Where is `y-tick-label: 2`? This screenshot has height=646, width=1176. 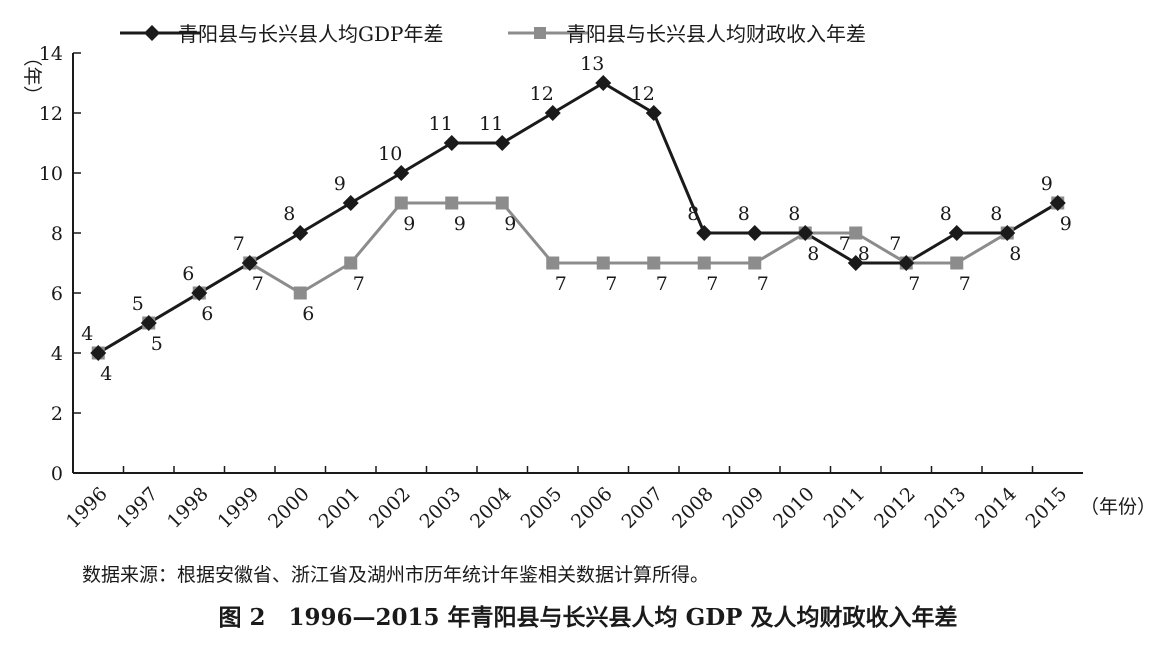 y-tick-label: 2 is located at coordinates (57, 414).